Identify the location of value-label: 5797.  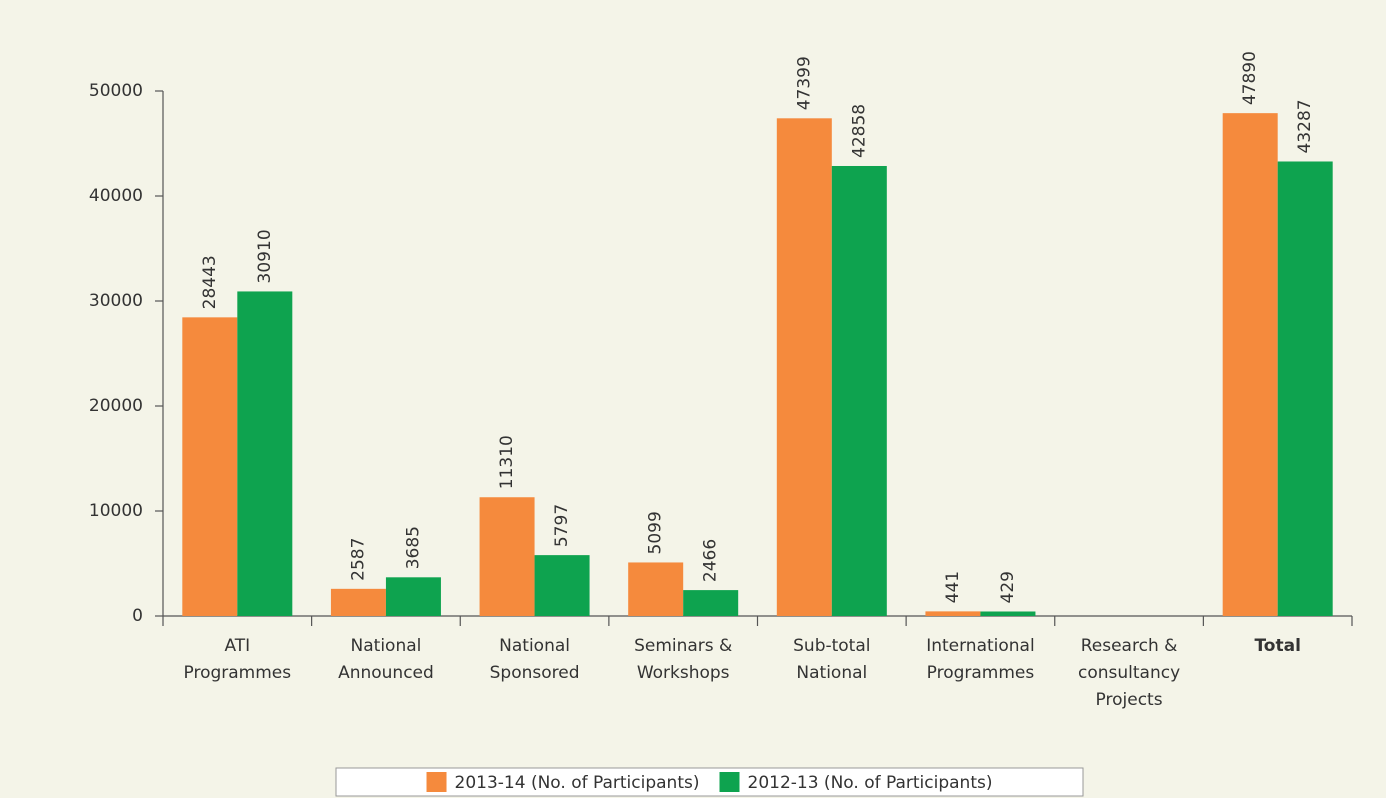
(562, 525).